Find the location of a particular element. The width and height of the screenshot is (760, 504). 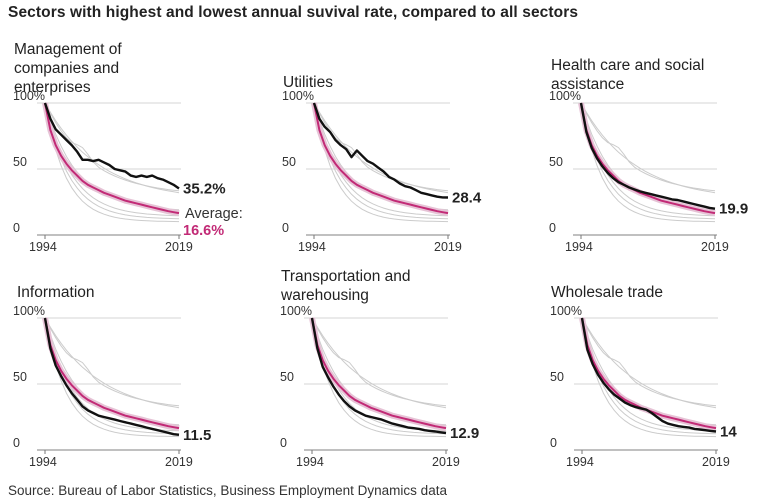

panel-information: 100% 50 0 1994 2019 11.5 is located at coordinates (112, 386).